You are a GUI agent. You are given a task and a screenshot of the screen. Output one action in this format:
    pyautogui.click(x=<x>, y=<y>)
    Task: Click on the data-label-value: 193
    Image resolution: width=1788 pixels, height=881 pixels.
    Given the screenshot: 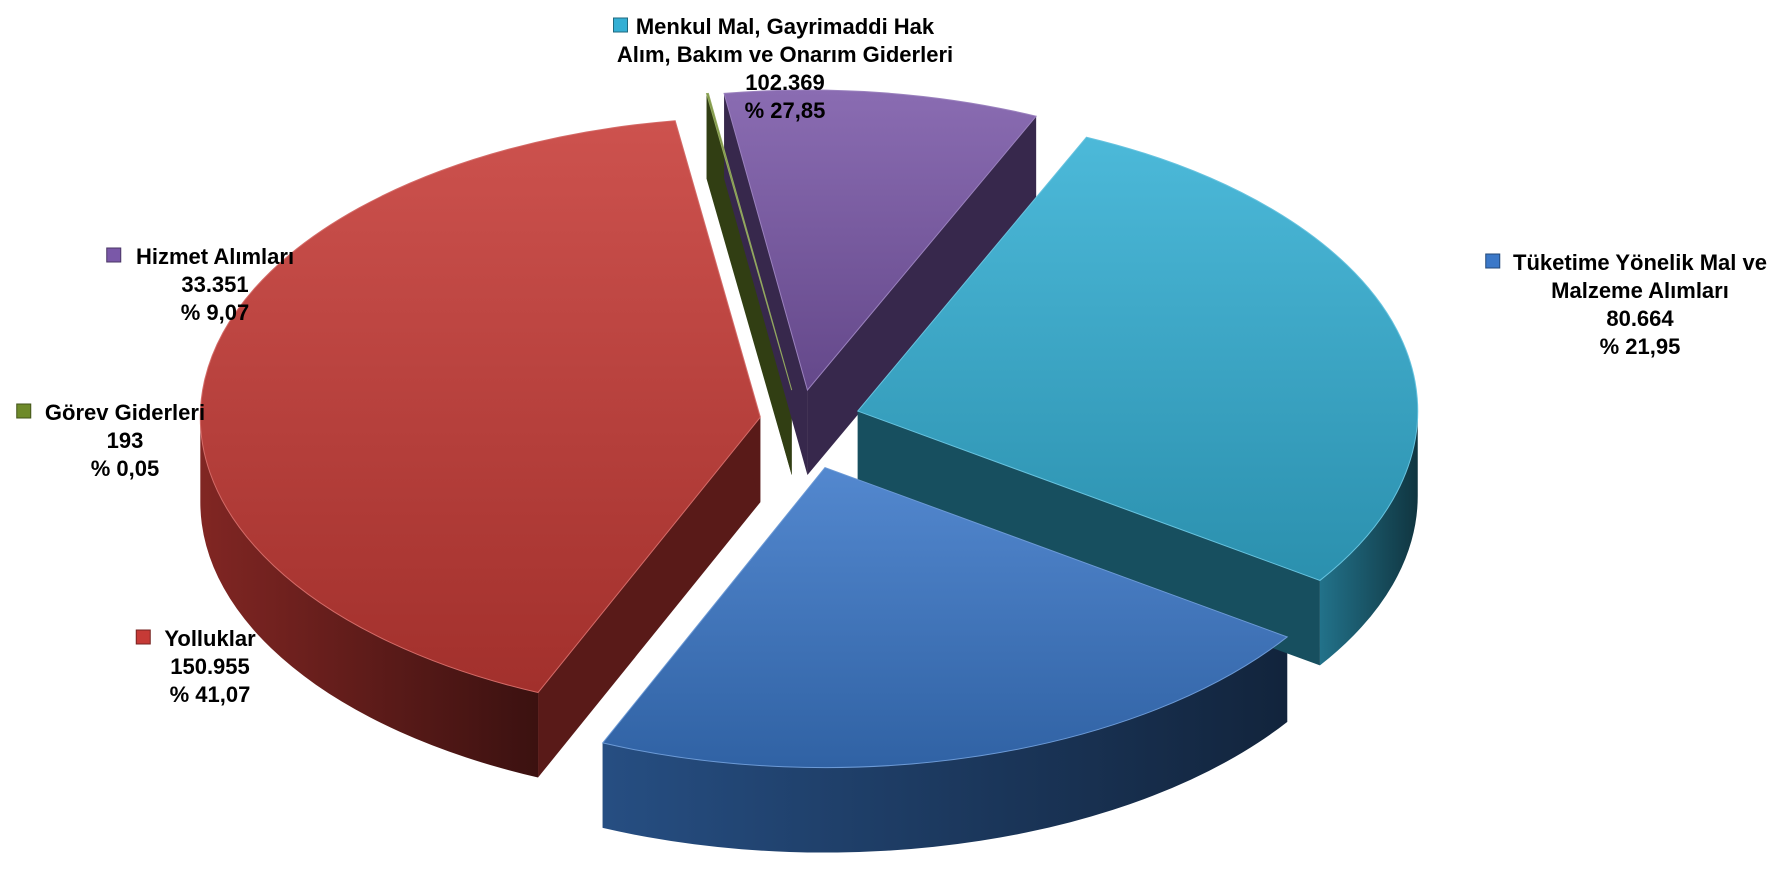 What is the action you would take?
    pyautogui.click(x=125, y=440)
    